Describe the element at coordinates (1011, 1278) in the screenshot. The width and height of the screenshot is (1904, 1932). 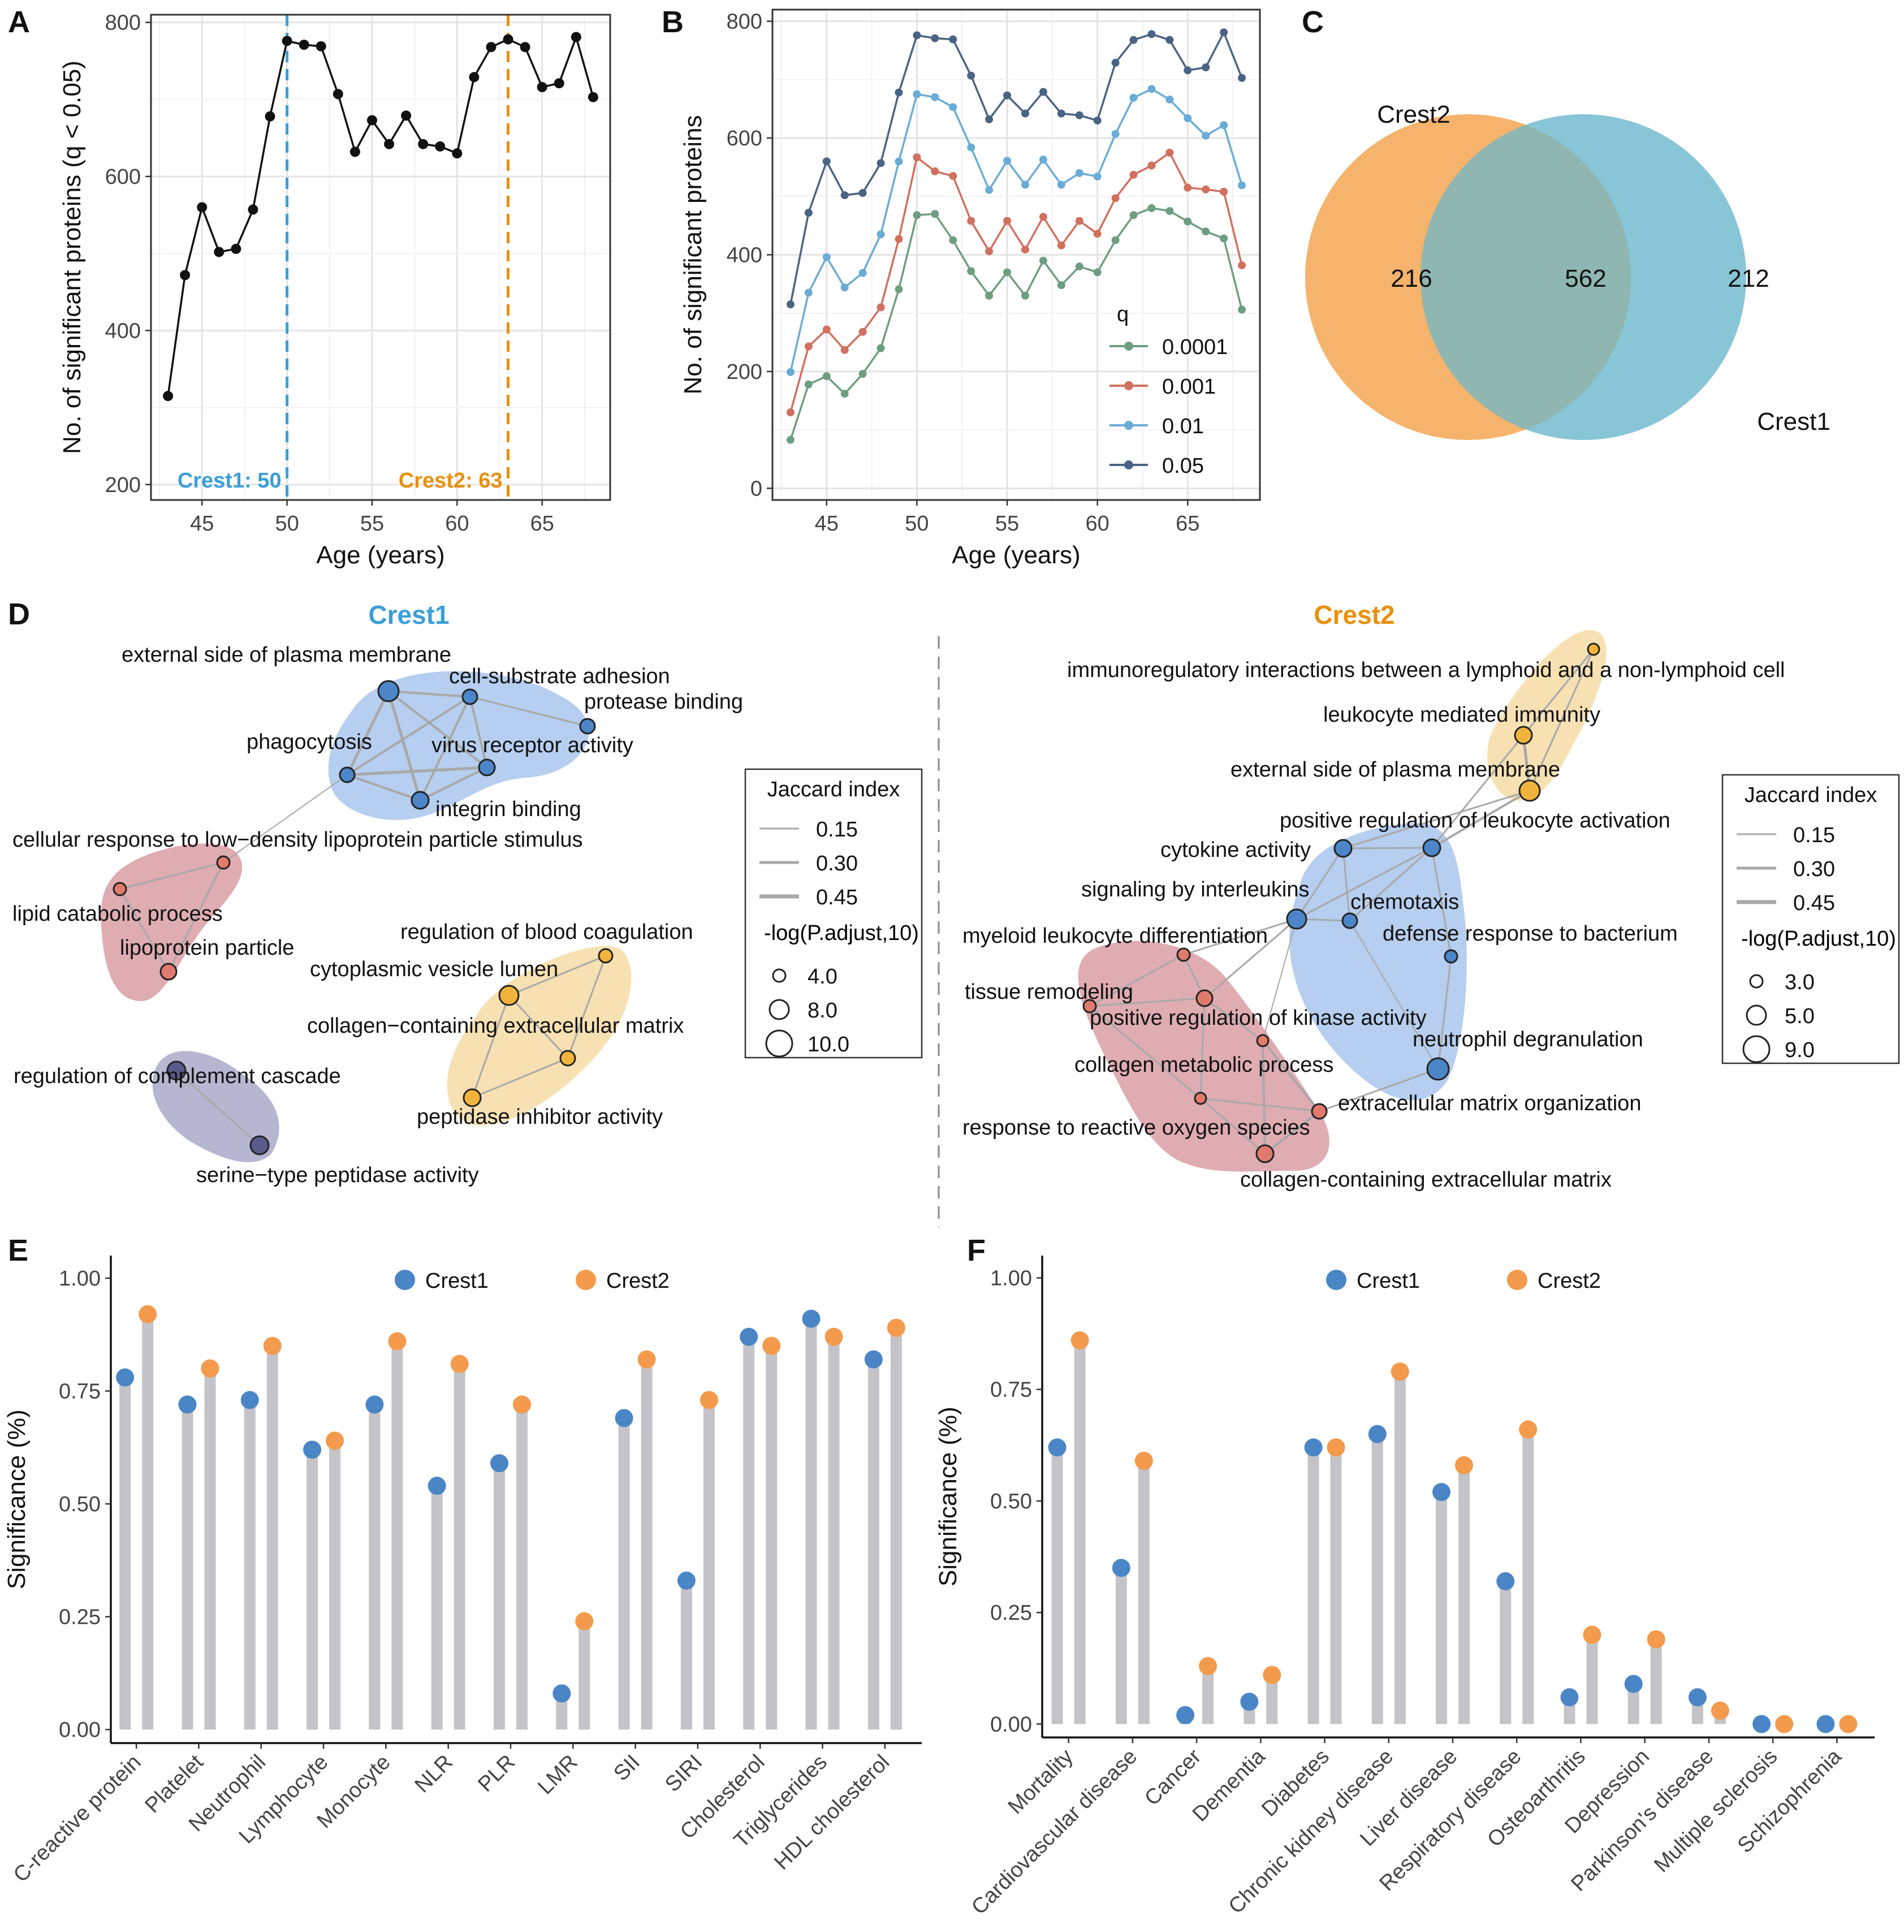
I see `y-tick-label: 1.00` at that location.